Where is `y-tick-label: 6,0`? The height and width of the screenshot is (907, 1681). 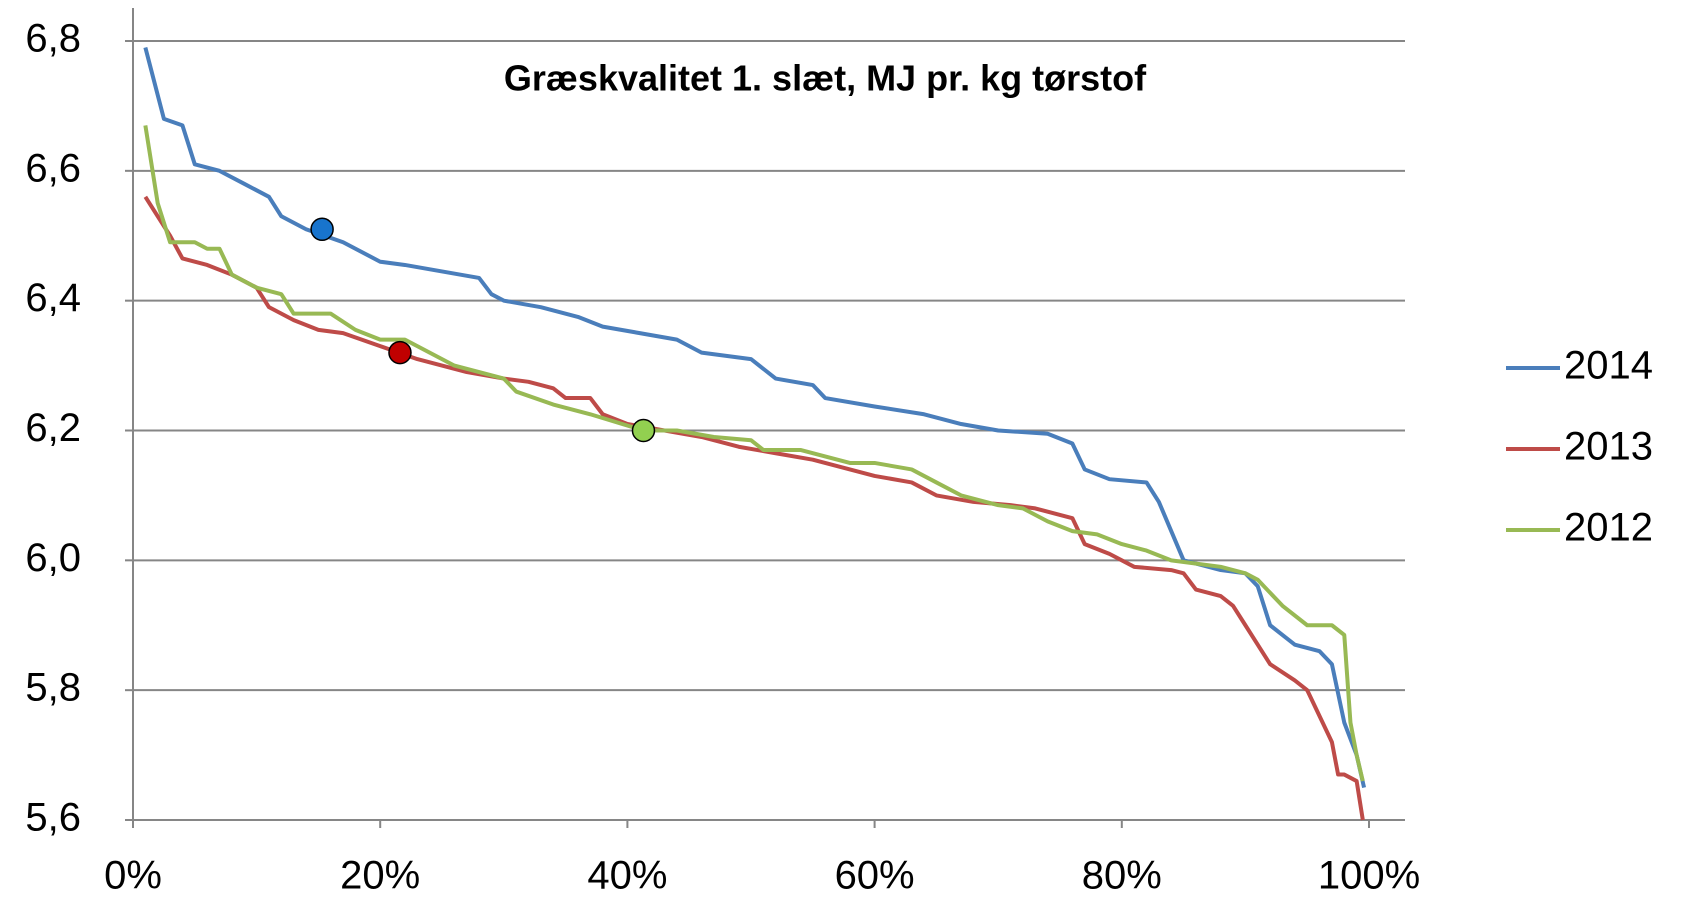 y-tick-label: 6,0 is located at coordinates (53, 558).